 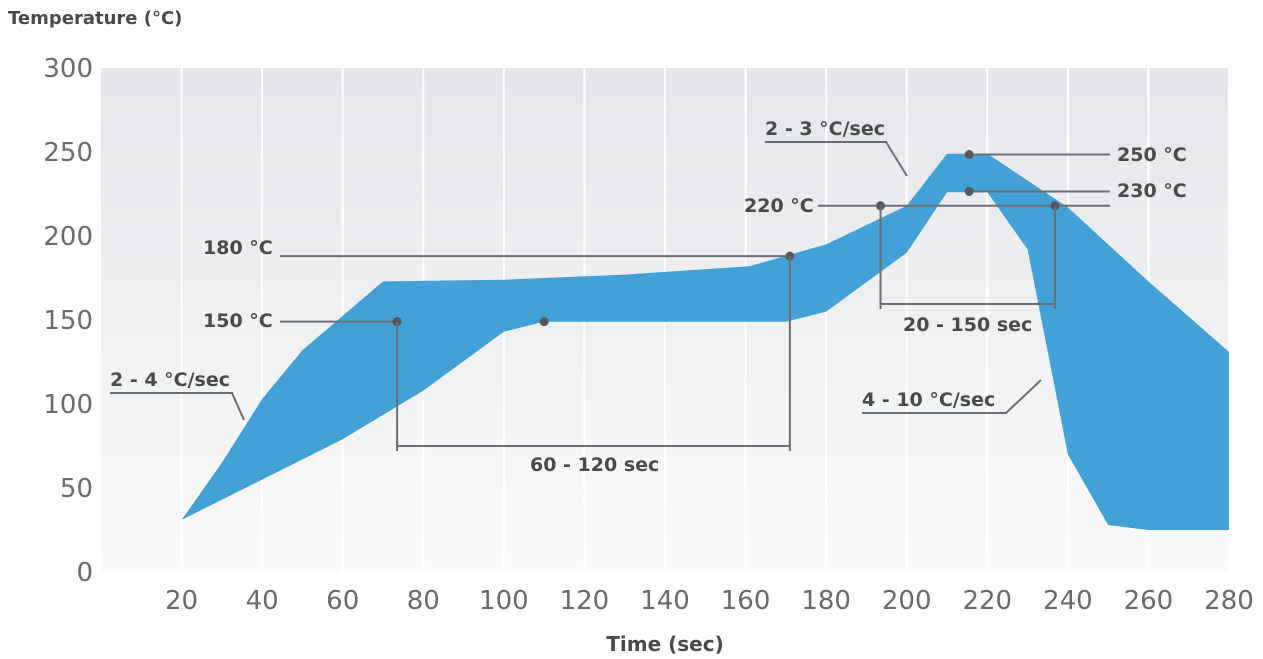 What do you see at coordinates (423, 601) in the screenshot?
I see `x-tick-80: 80` at bounding box center [423, 601].